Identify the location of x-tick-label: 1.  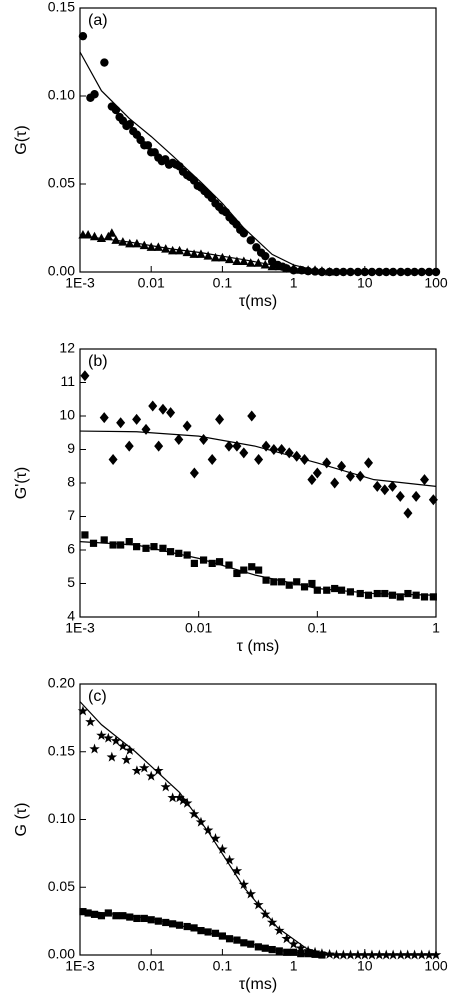
(294, 966).